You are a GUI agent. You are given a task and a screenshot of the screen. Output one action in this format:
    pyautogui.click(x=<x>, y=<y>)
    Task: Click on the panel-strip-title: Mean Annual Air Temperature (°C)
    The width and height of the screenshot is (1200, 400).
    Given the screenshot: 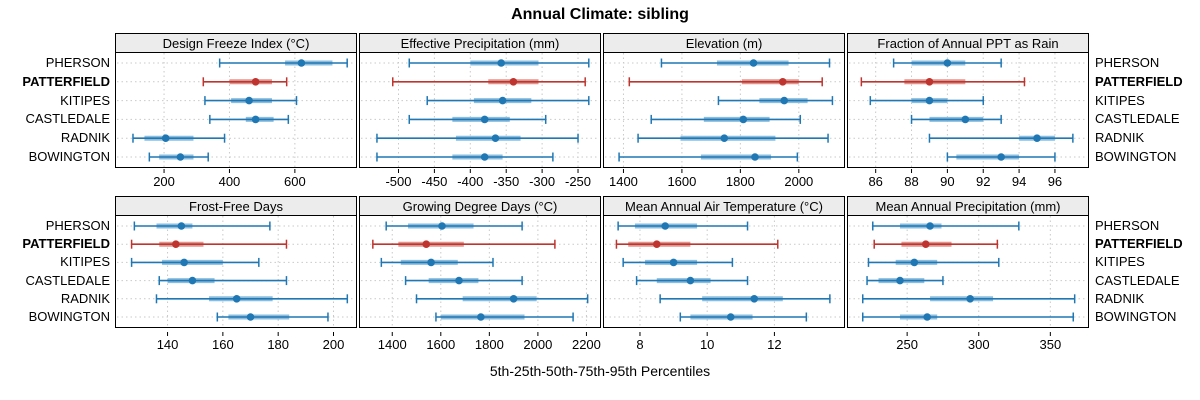 What is the action you would take?
    pyautogui.click(x=724, y=206)
    